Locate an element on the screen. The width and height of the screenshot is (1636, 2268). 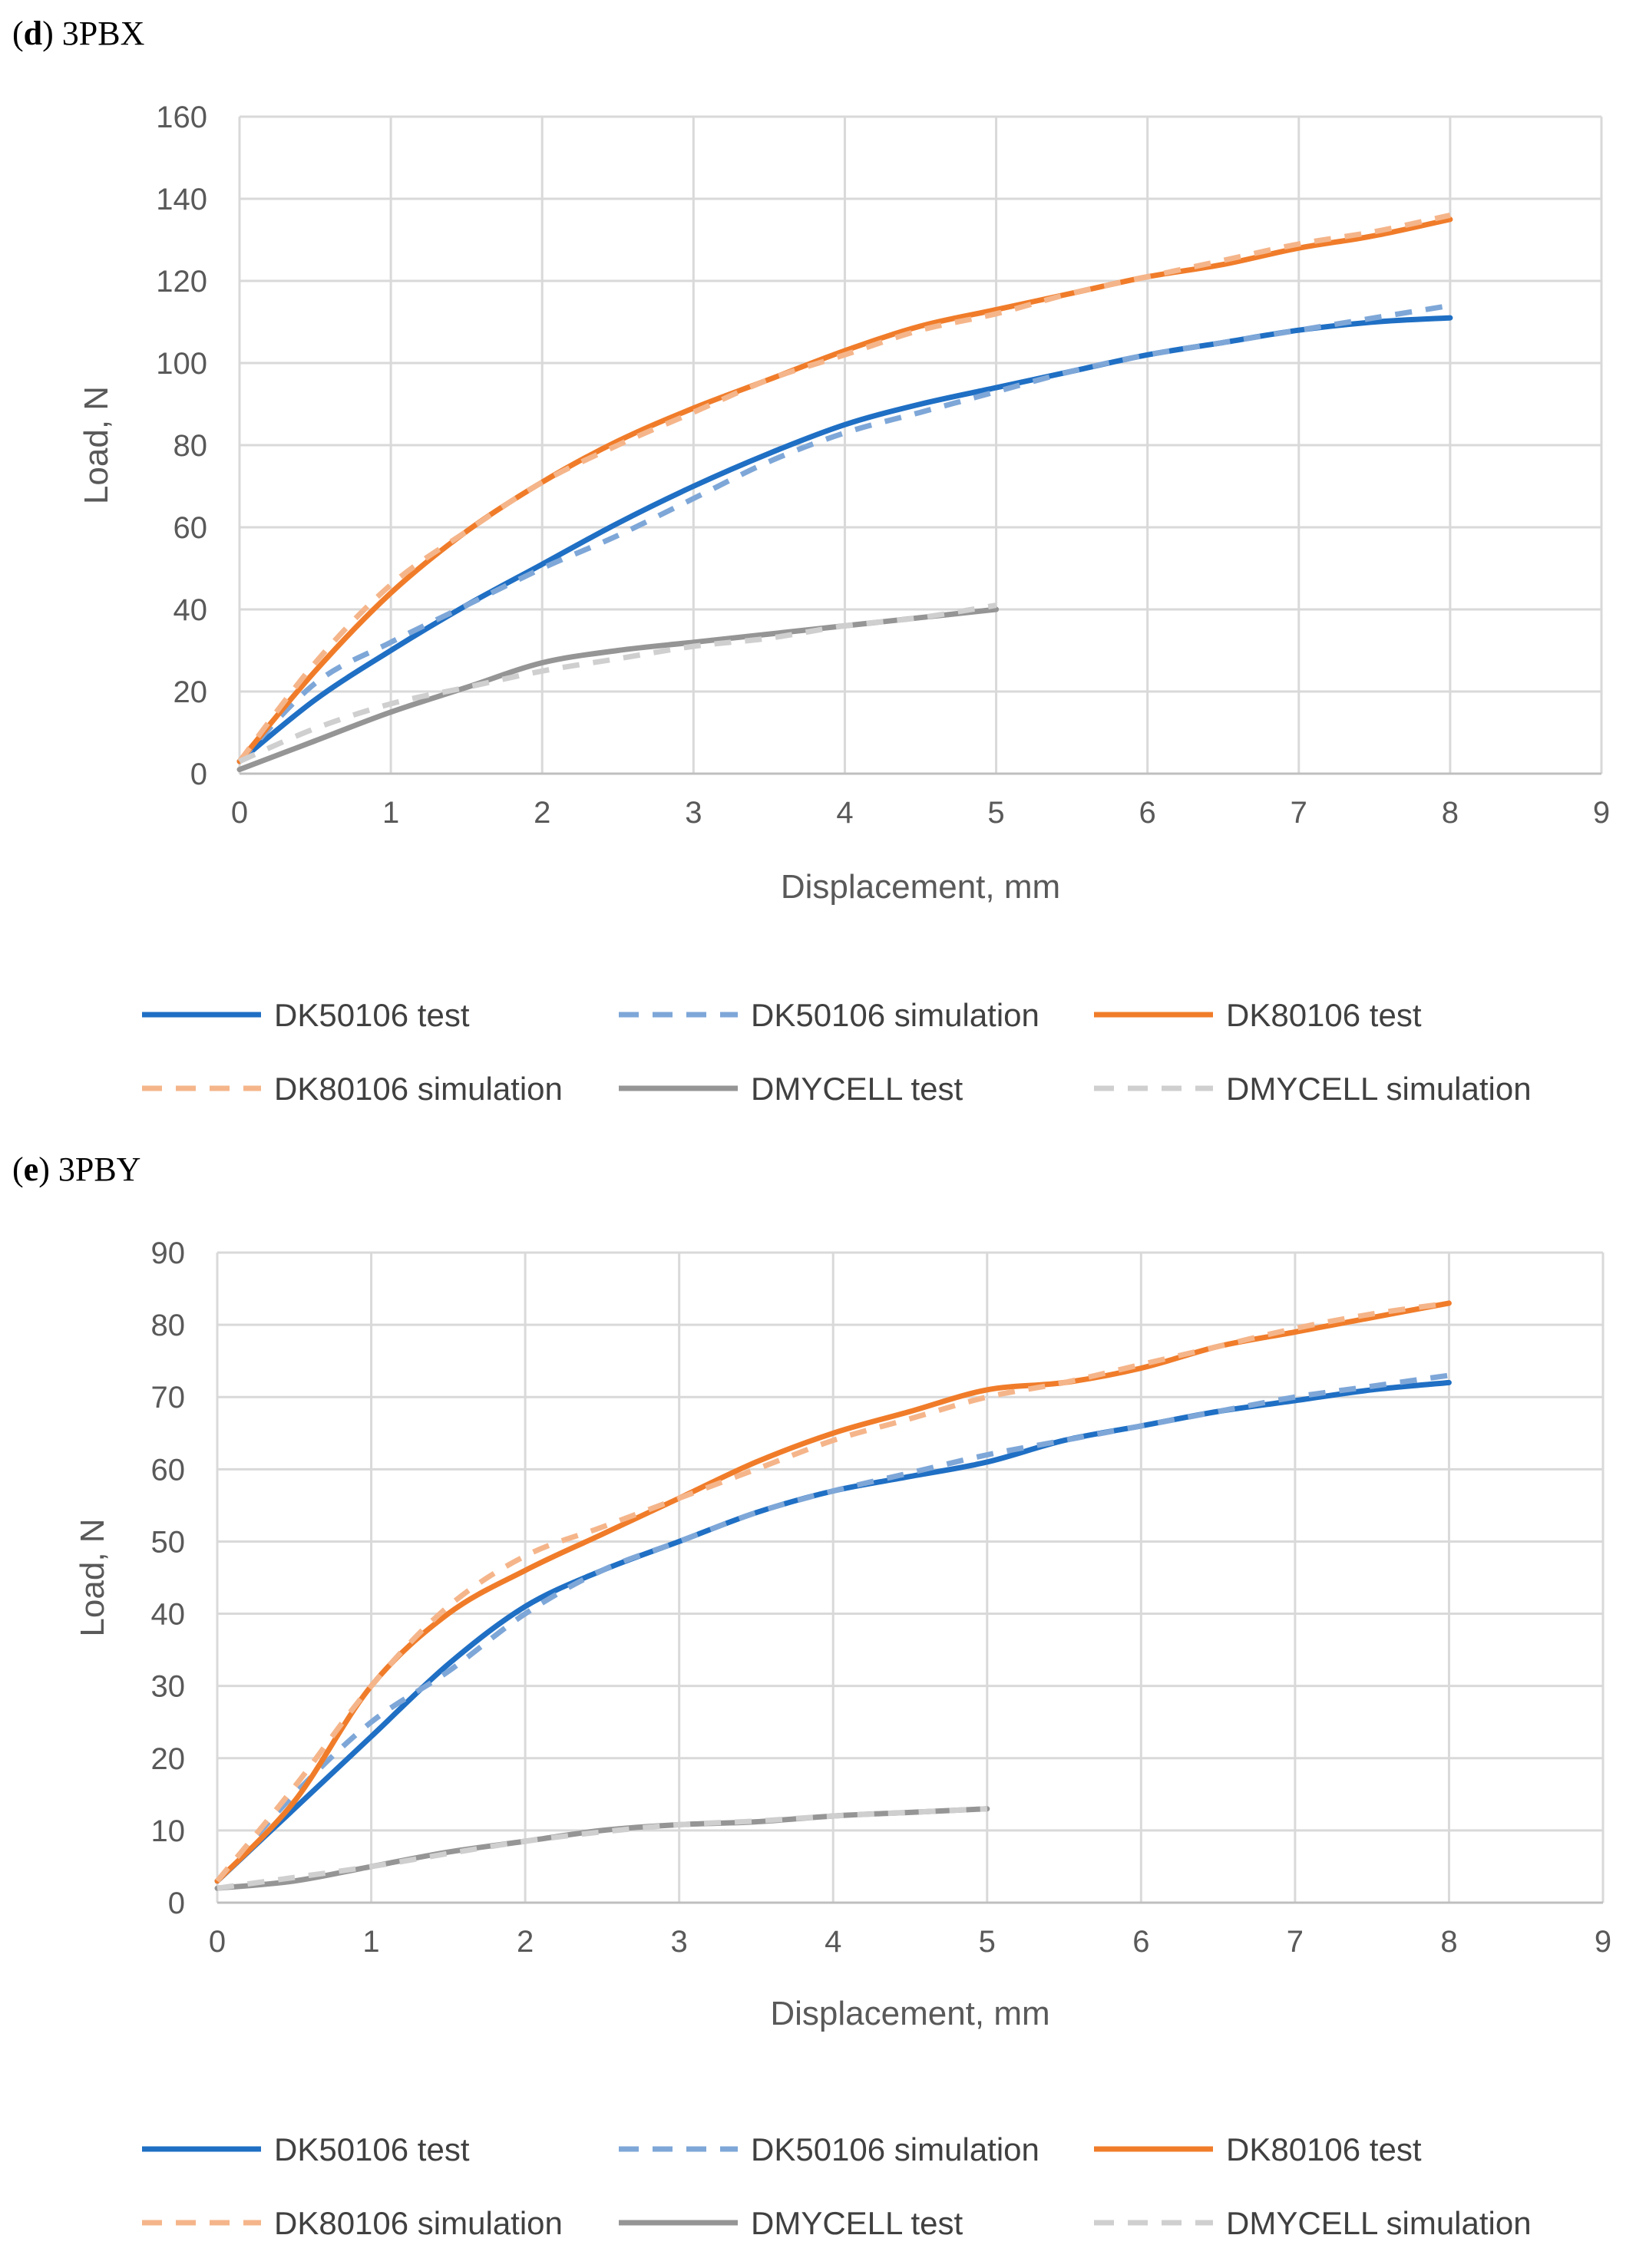
y-tick-labels: 0 20 40 60 80 100 120 140 160 is located at coordinates (181, 446).